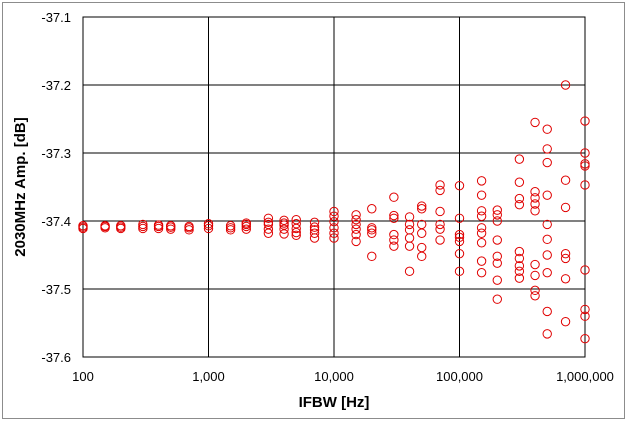 The image size is (629, 423). What do you see at coordinates (83, 376) in the screenshot?
I see `x-tick-label: 100` at bounding box center [83, 376].